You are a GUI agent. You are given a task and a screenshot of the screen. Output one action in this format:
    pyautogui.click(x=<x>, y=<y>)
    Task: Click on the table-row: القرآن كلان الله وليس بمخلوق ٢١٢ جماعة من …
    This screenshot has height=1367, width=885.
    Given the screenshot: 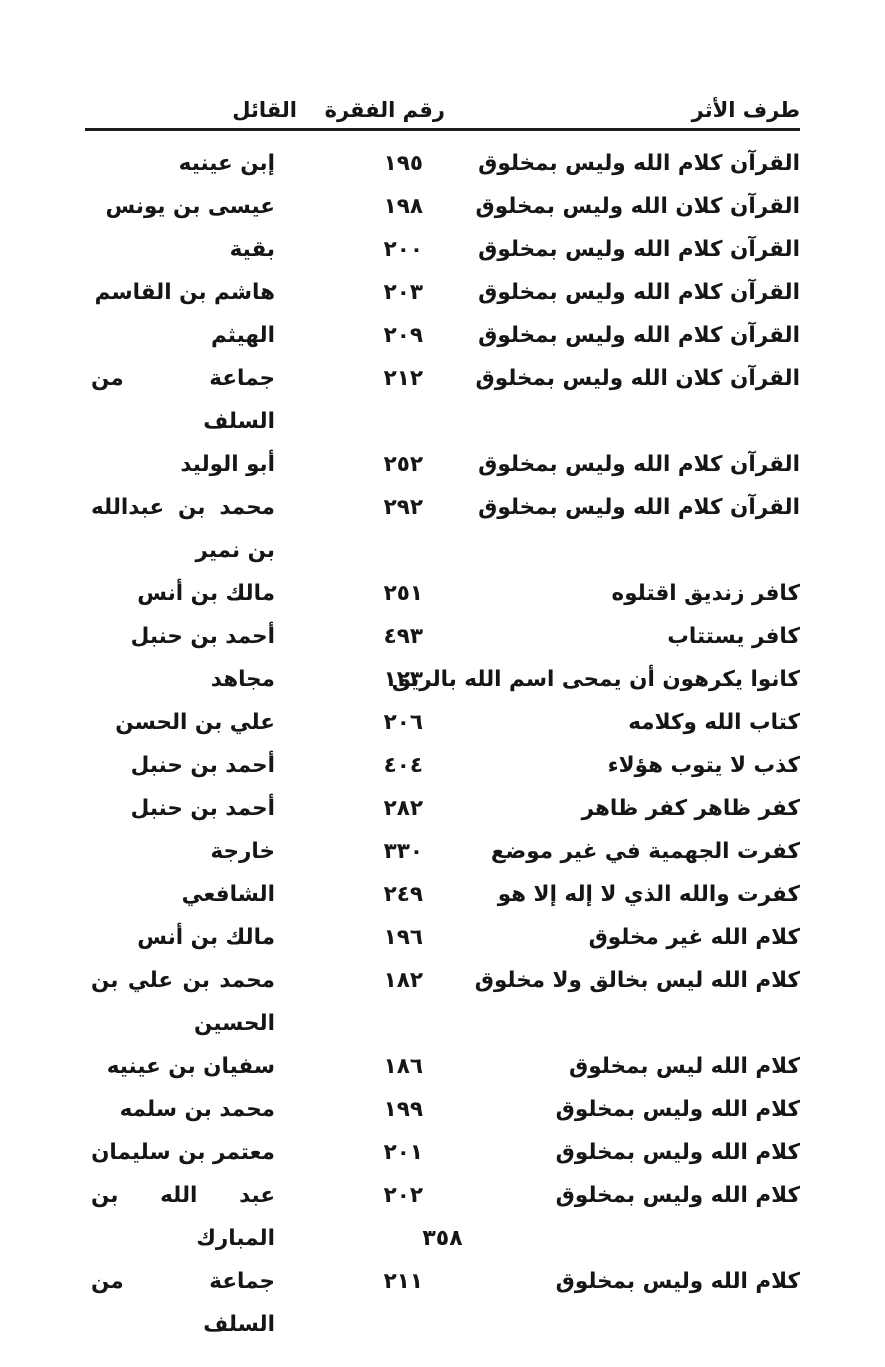 What is the action you would take?
    pyautogui.click(x=442, y=400)
    